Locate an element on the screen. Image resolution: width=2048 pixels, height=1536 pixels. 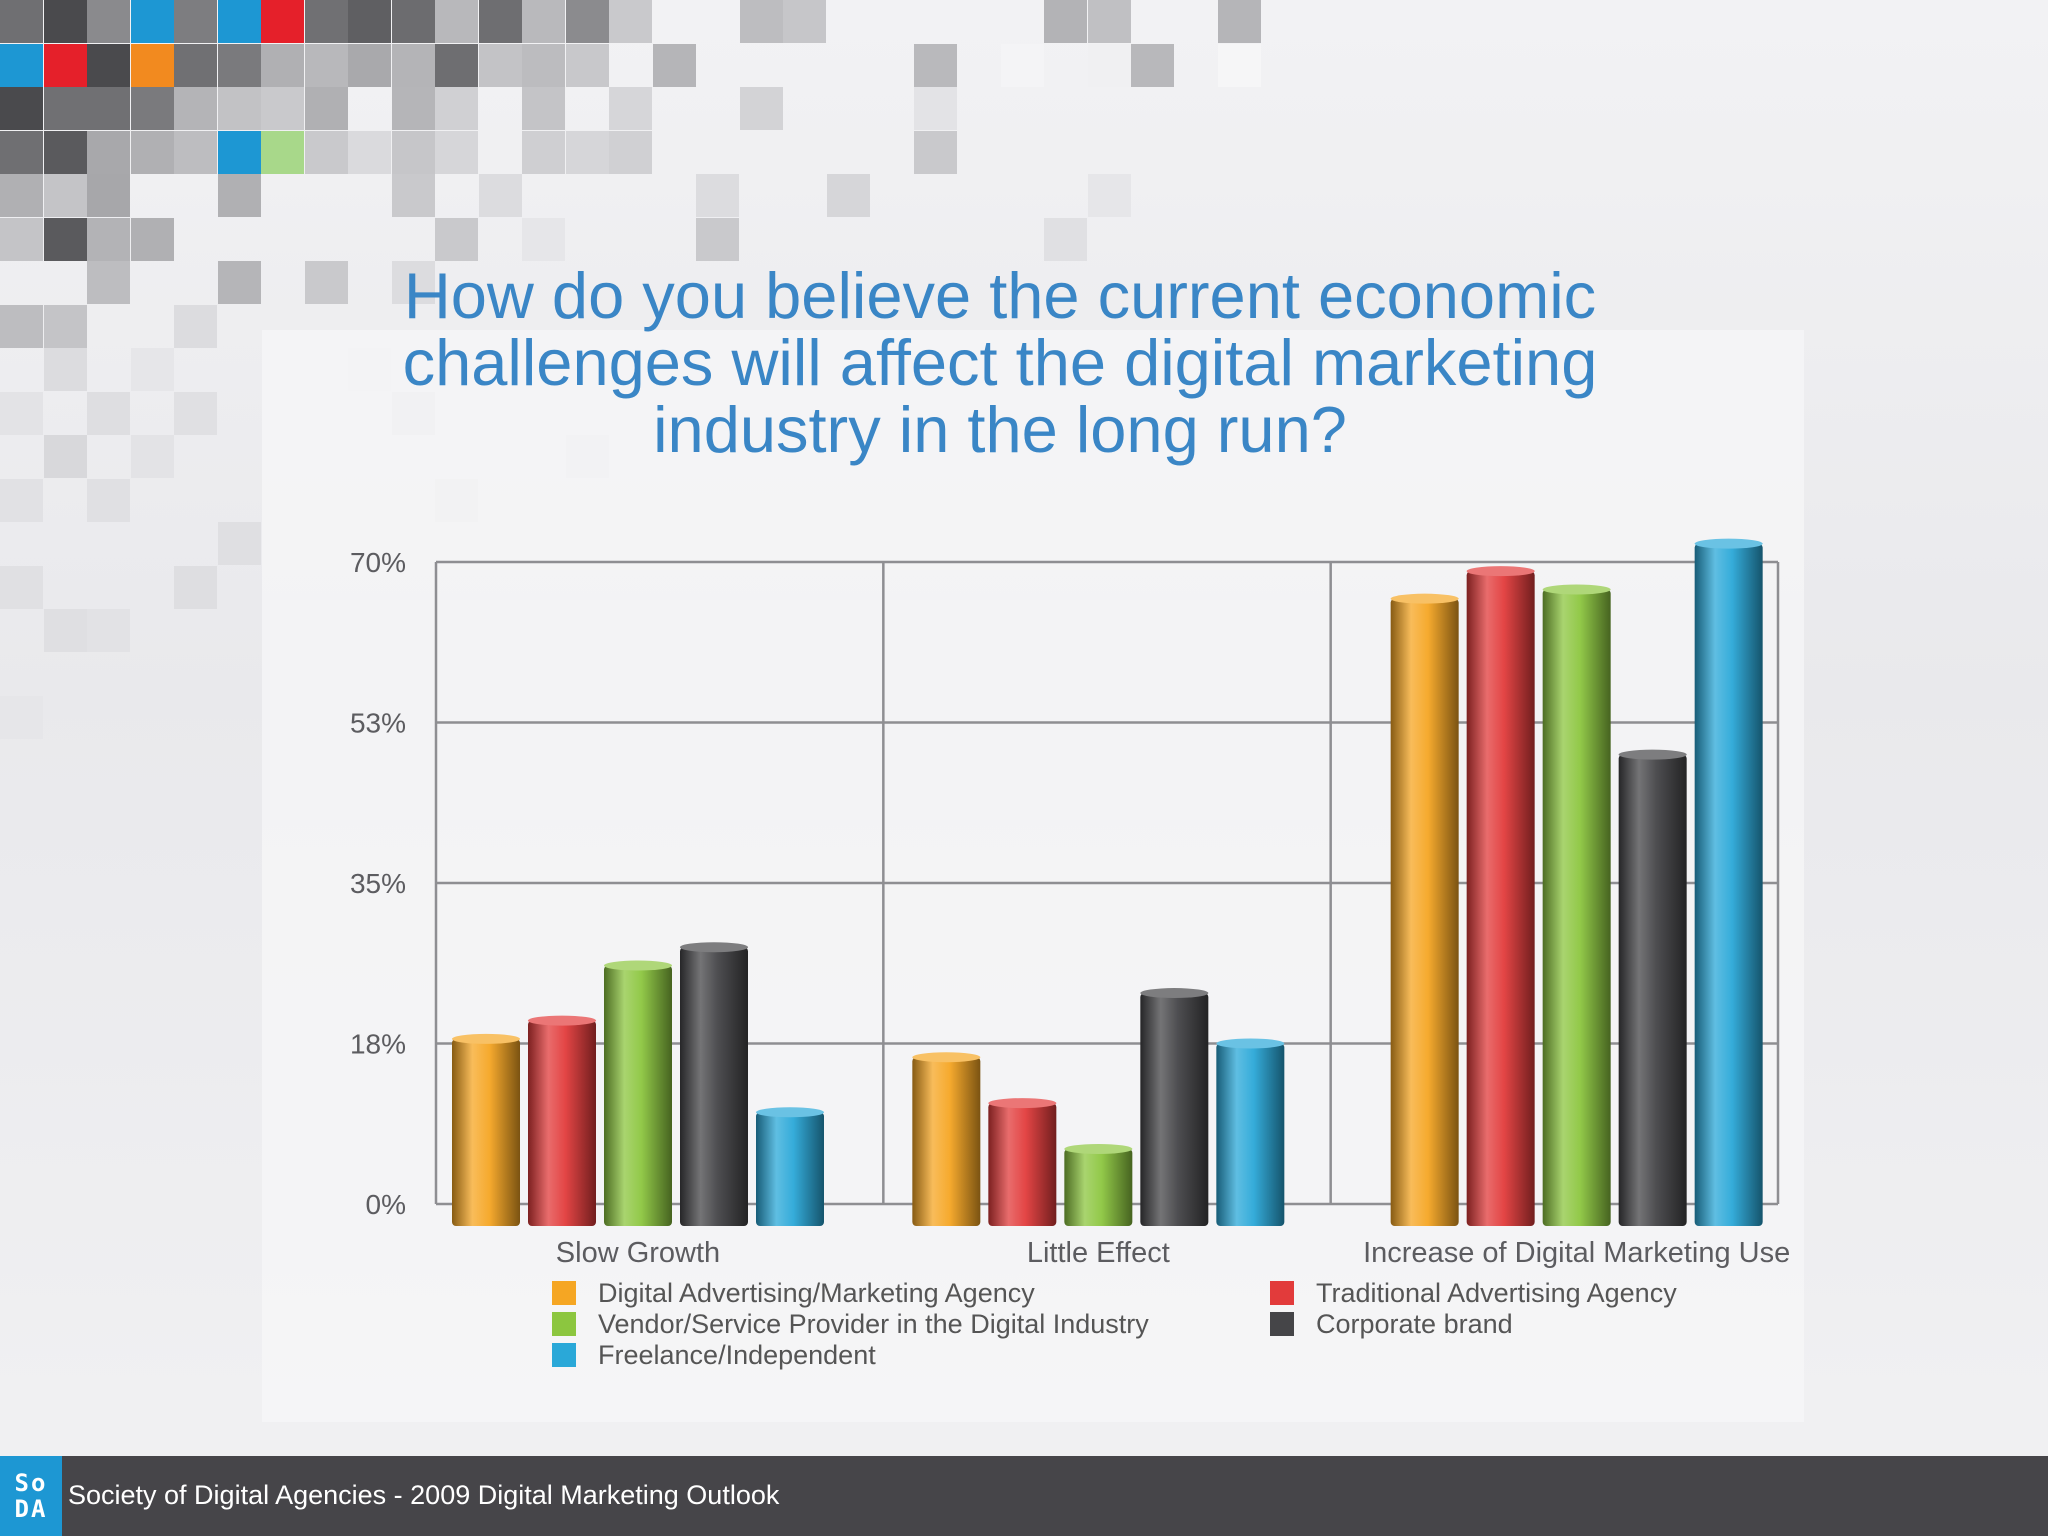
y-tick-label: 70% is located at coordinates (378, 562).